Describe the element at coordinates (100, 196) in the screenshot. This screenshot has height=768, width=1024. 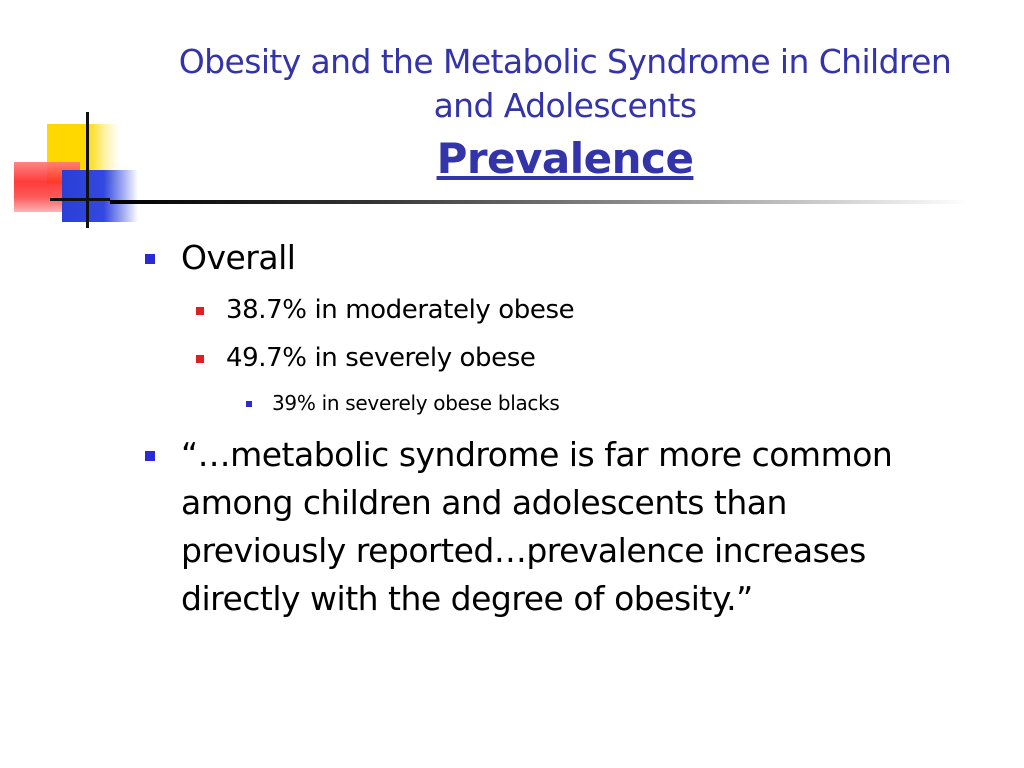
I see `logo-blue-square` at that location.